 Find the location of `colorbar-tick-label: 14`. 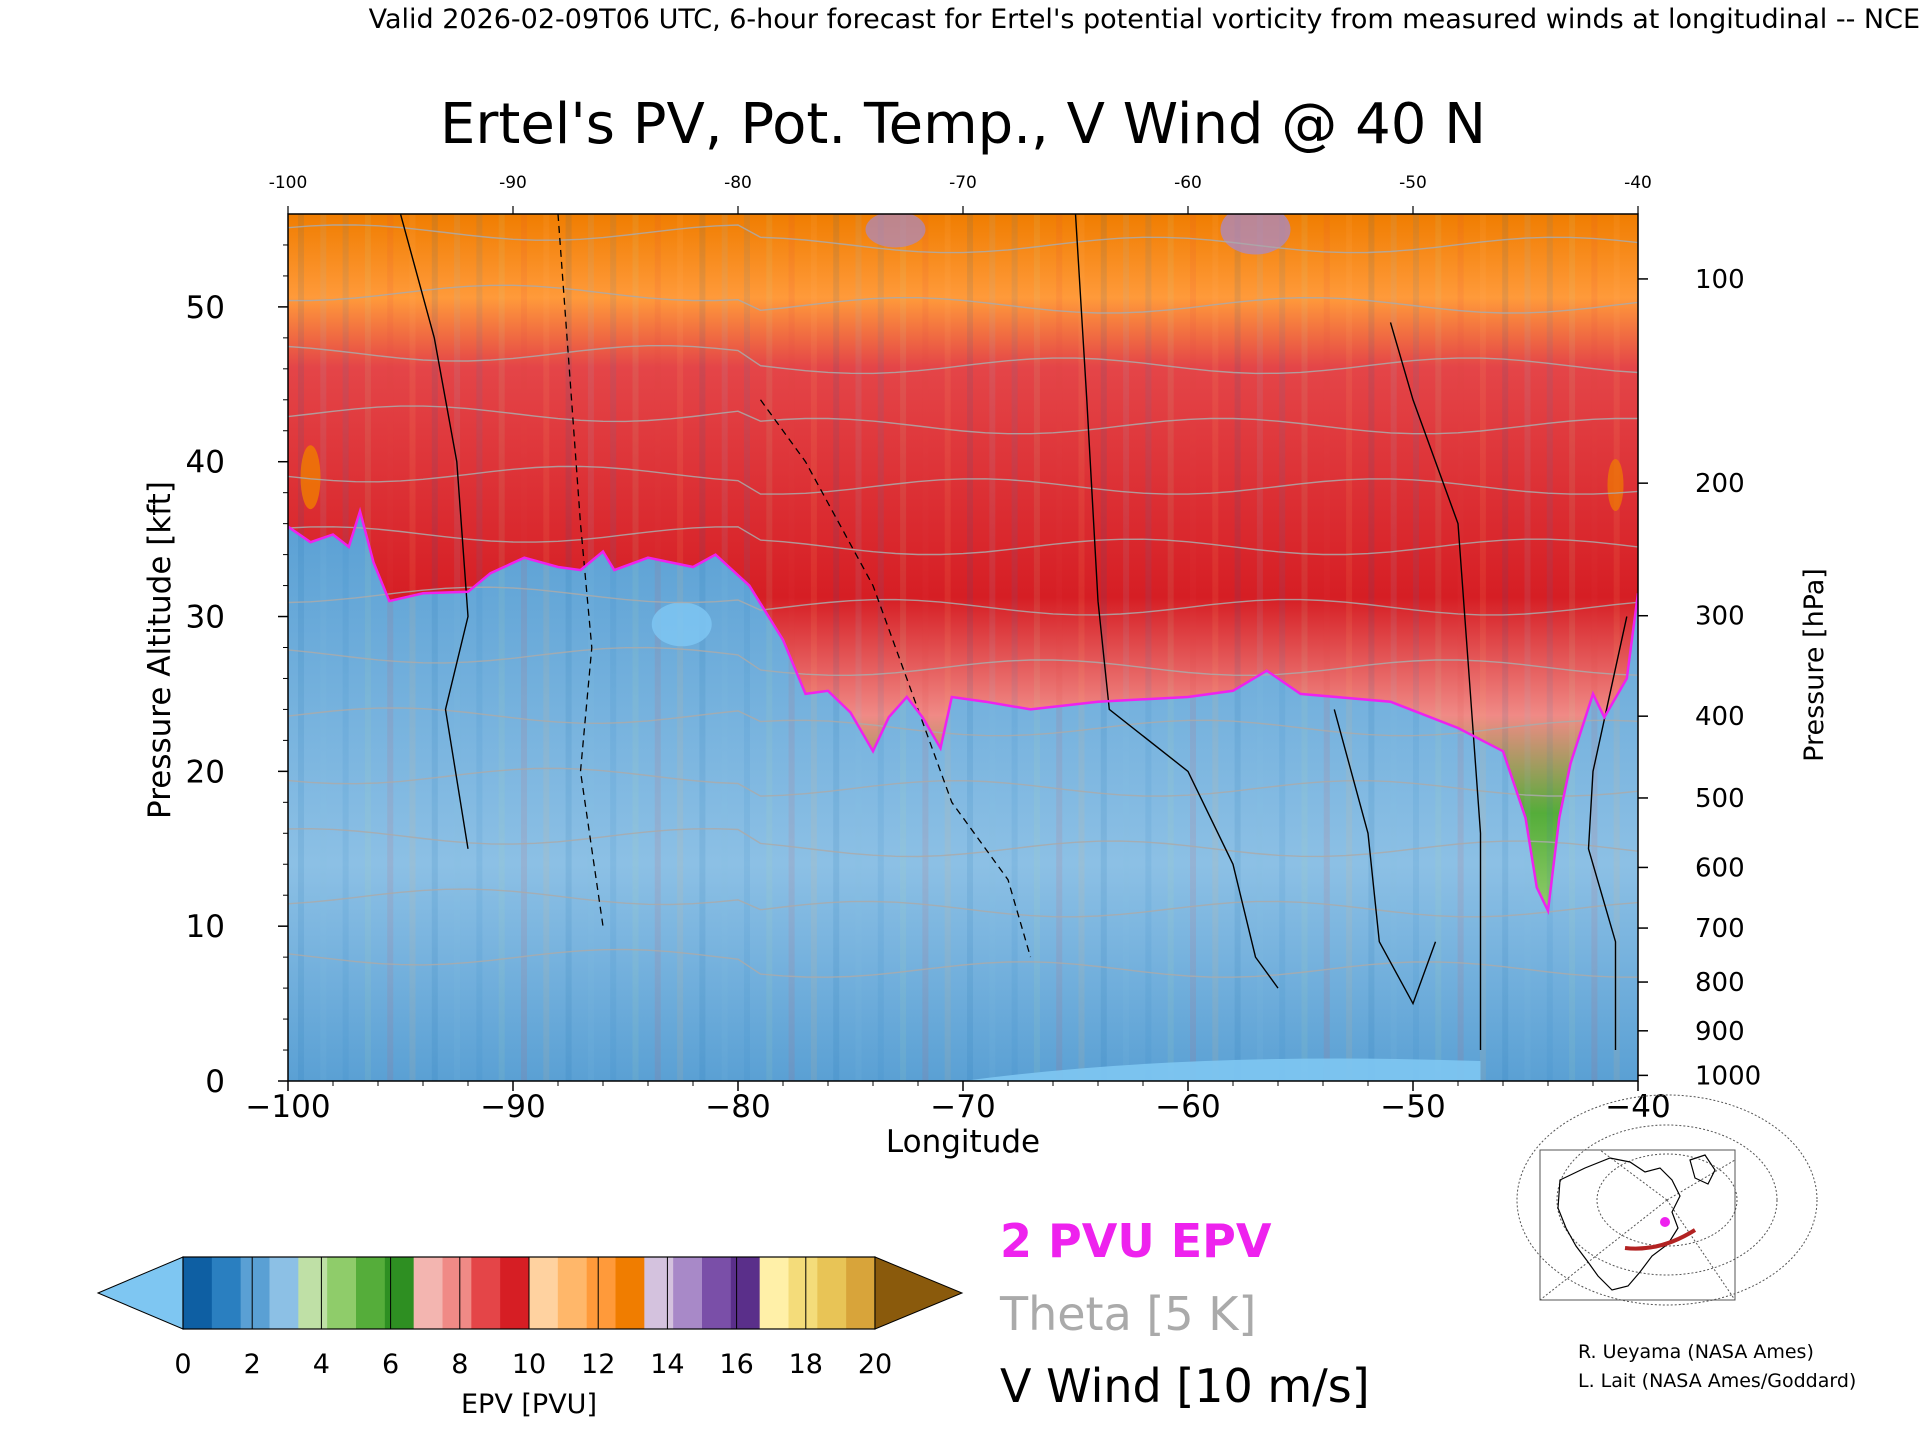

colorbar-tick-label: 14 is located at coordinates (667, 1364).